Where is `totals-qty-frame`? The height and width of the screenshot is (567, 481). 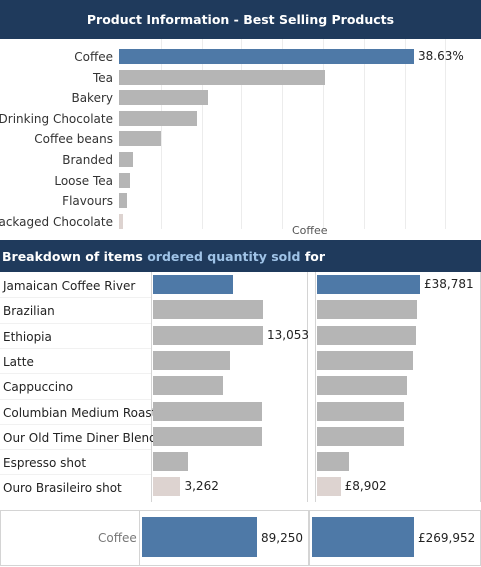 totals-qty-frame is located at coordinates (224, 538).